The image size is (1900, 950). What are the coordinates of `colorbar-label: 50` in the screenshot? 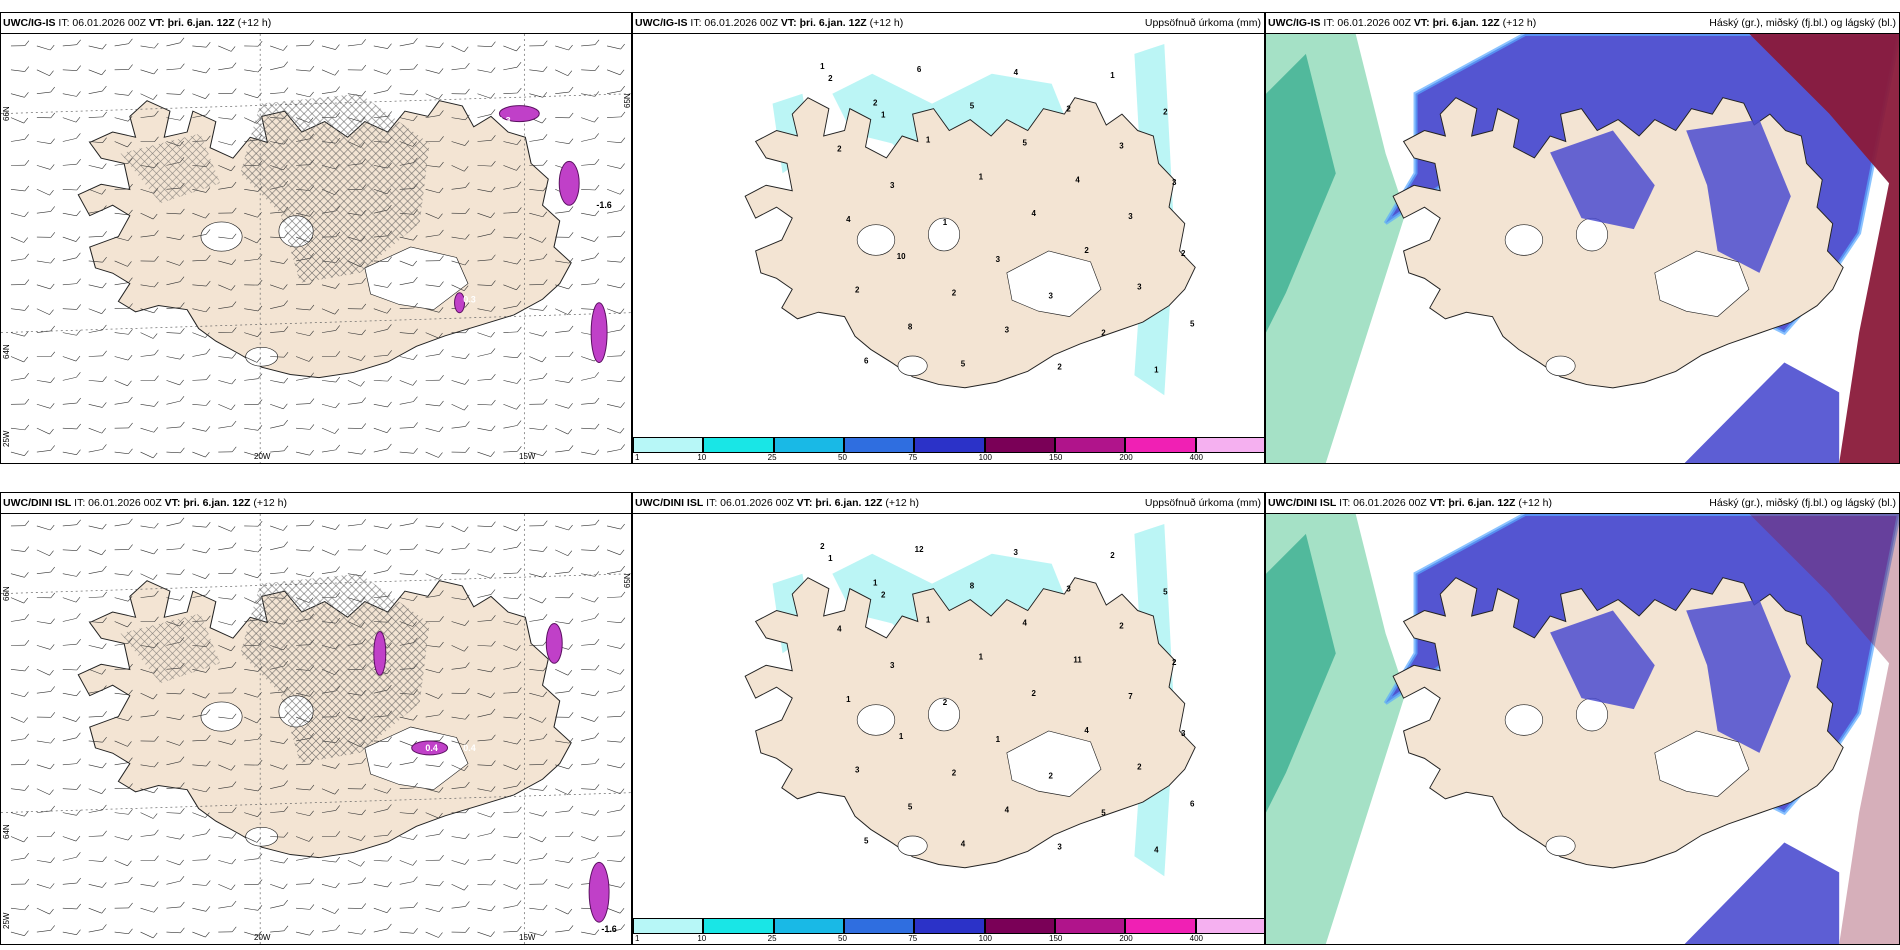 It's located at (842, 938).